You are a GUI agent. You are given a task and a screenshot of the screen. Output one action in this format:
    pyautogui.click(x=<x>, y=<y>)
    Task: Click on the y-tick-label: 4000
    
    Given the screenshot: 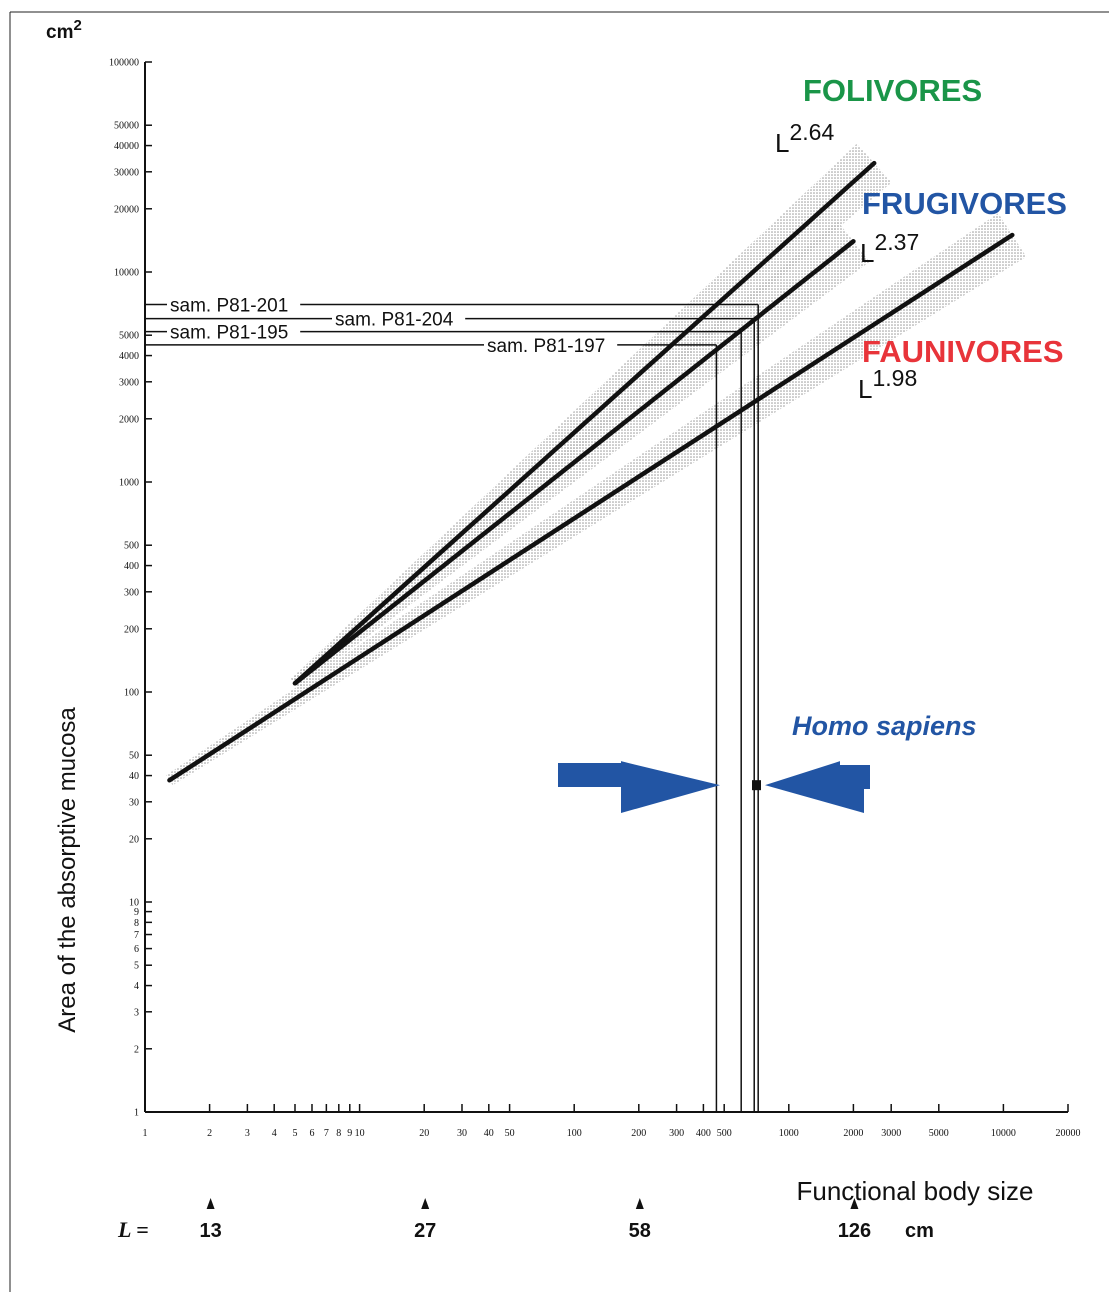 What is the action you would take?
    pyautogui.click(x=129, y=356)
    